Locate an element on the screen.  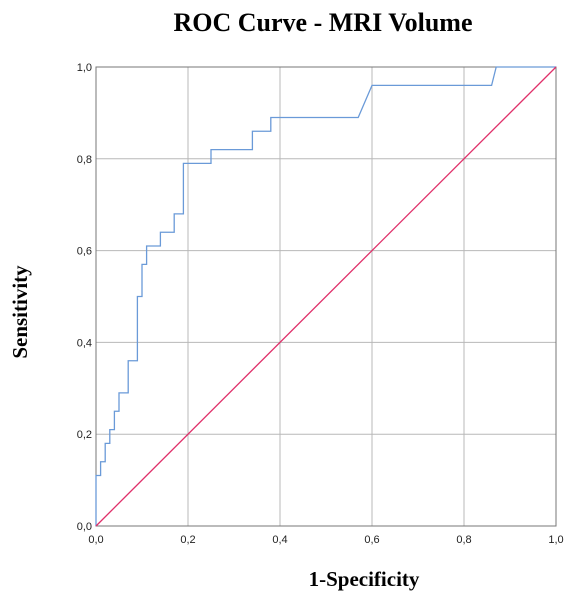
y-tick-label: 0,2 is located at coordinates (84, 435).